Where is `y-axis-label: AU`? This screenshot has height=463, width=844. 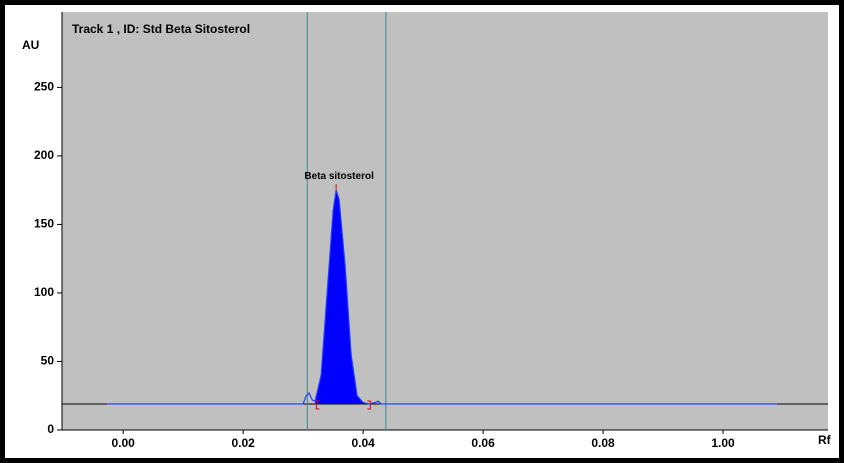 y-axis-label: AU is located at coordinates (30, 45).